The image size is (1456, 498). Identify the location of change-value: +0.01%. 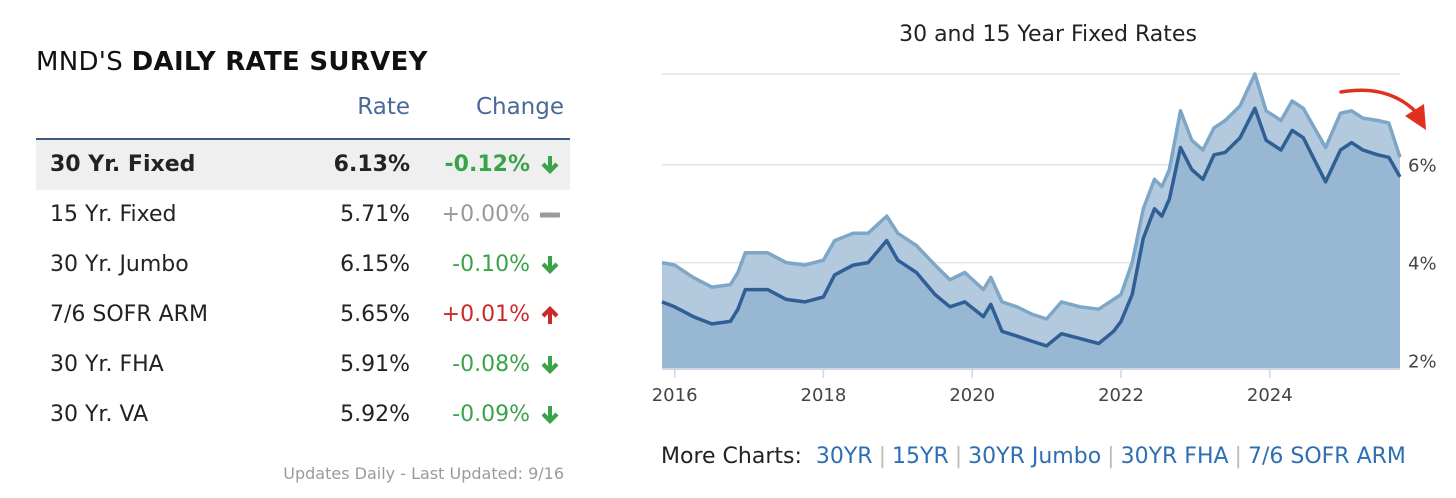
(485, 314).